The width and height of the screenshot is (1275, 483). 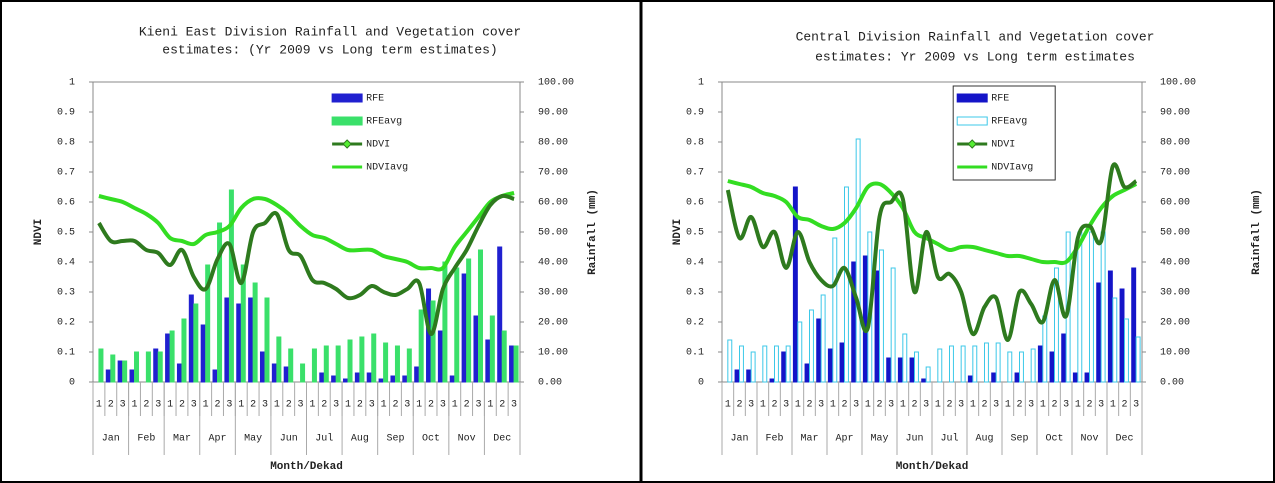 I want to click on legend-marker, so click(x=347, y=144).